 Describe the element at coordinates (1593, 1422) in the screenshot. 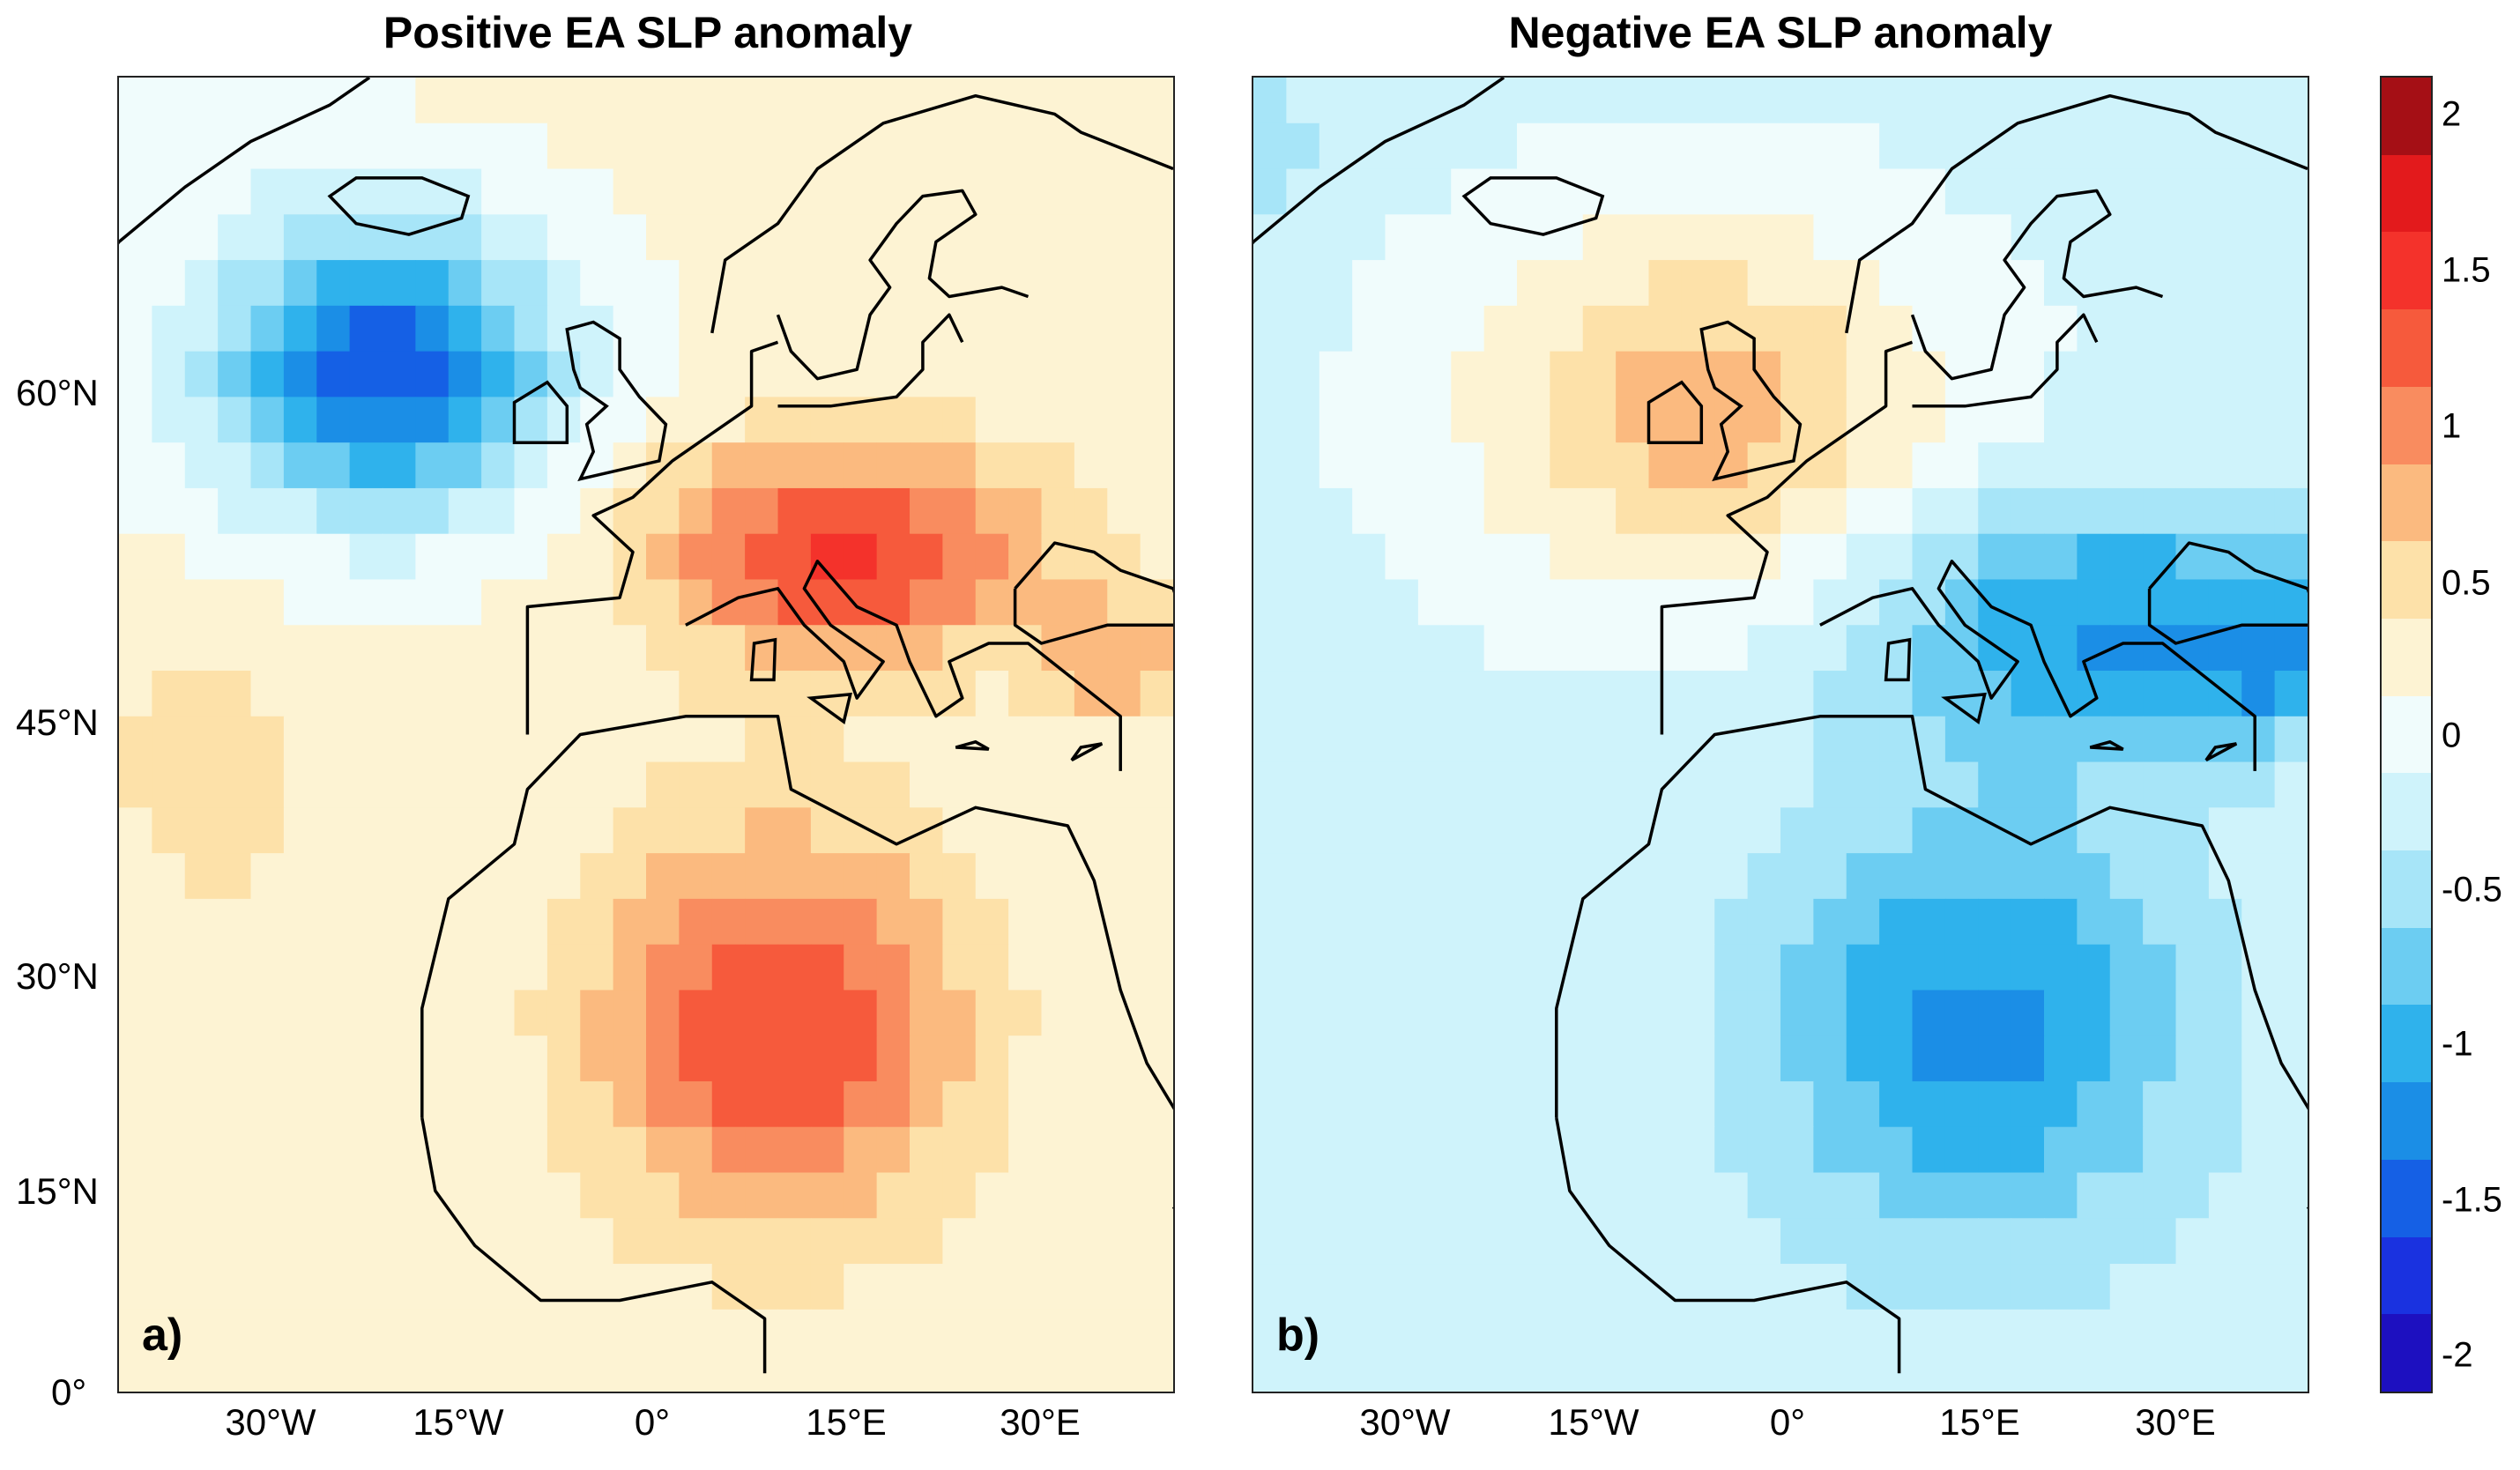

I see `lon-tick-b-15w: 15°W` at that location.